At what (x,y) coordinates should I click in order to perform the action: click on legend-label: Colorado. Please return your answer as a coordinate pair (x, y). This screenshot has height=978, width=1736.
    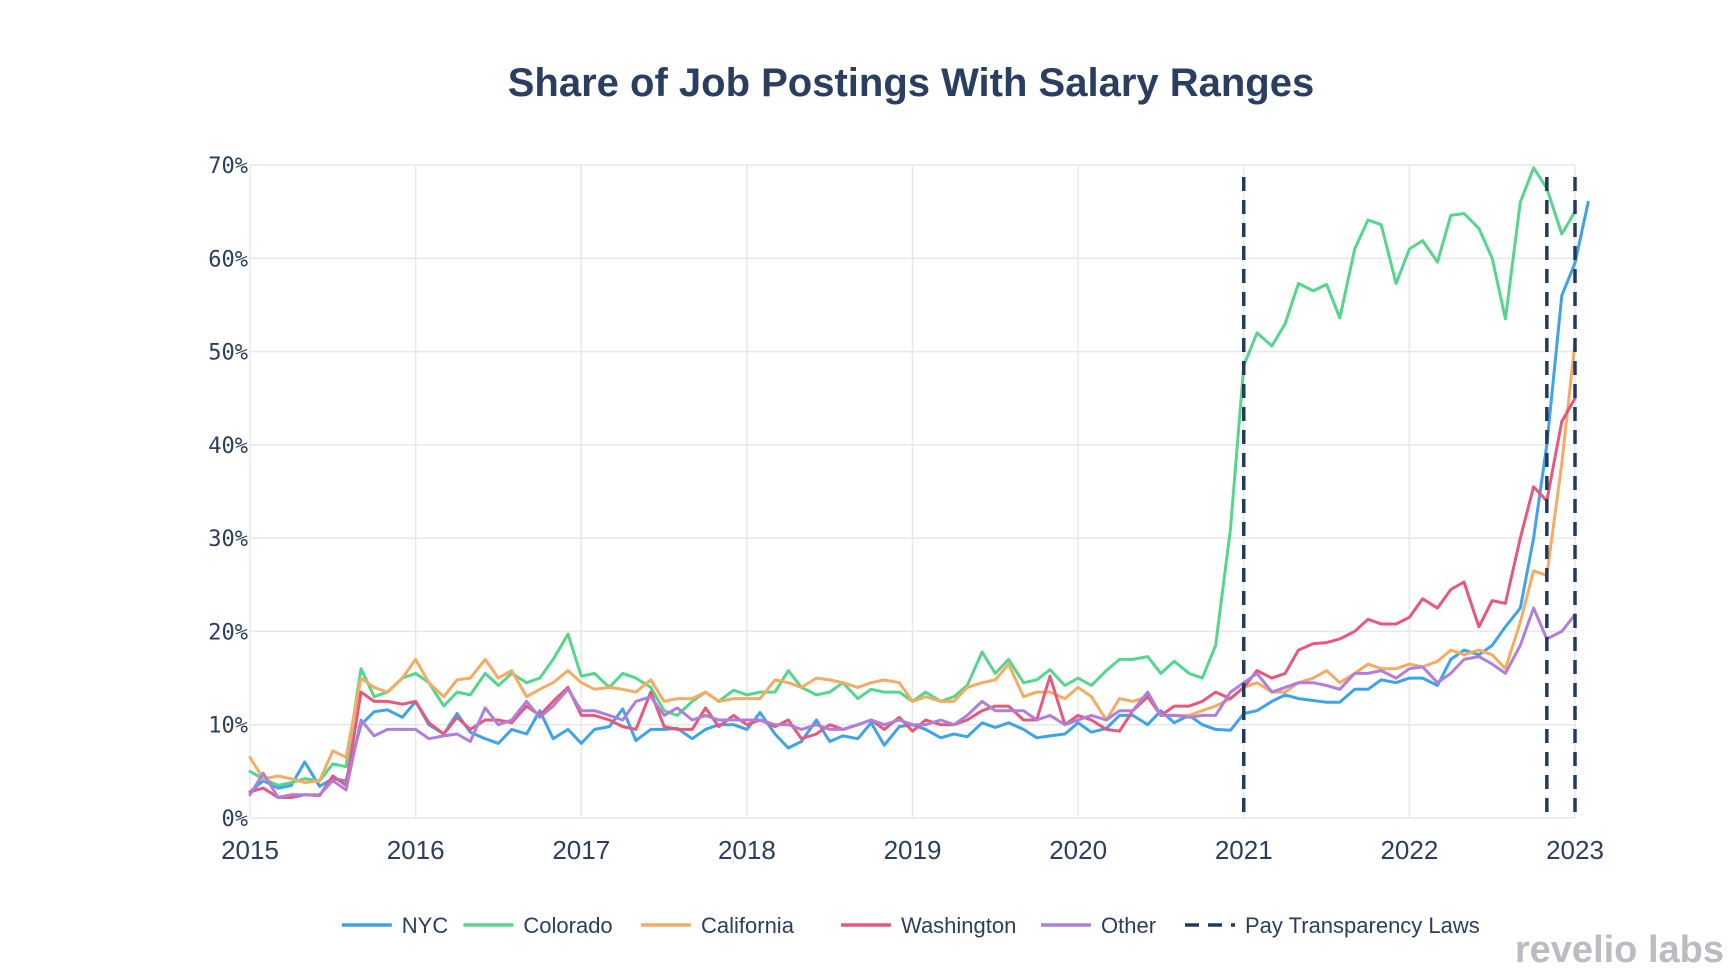
    Looking at the image, I should click on (567, 925).